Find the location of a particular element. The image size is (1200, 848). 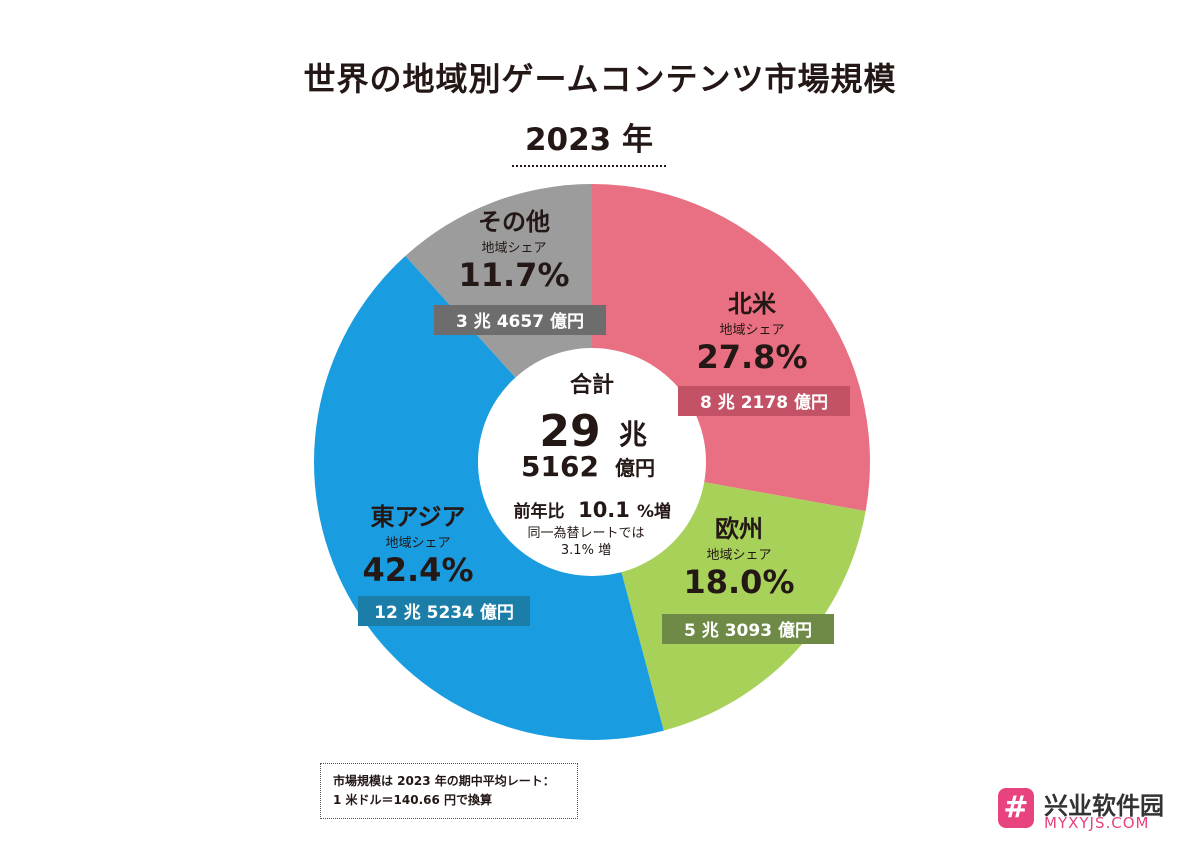

center-total-trillion-unit: 兆 is located at coordinates (633, 434).